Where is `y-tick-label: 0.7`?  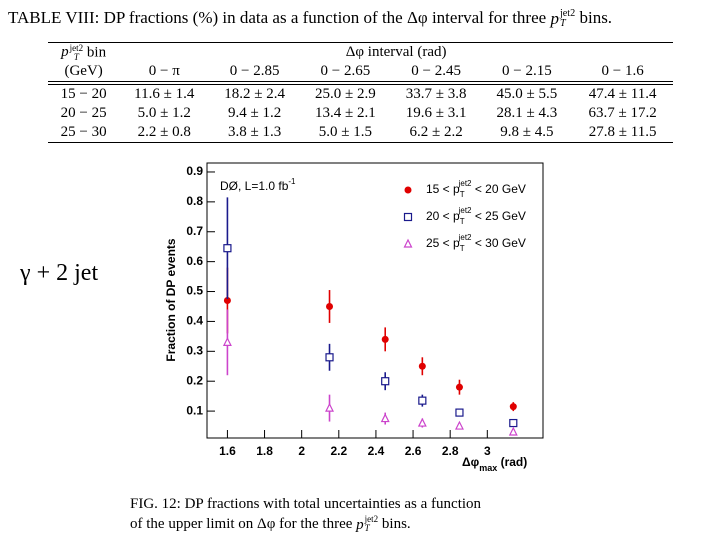
y-tick-label: 0.7 is located at coordinates (194, 231).